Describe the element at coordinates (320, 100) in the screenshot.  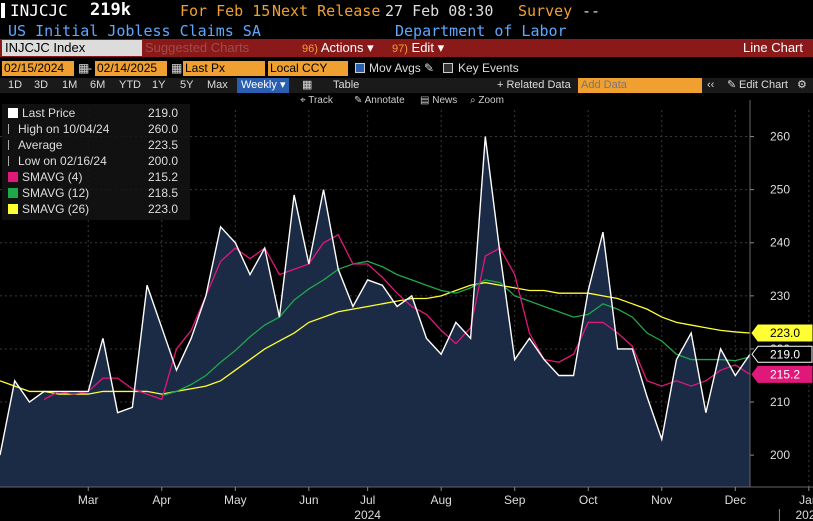
I see `track-label: Track` at that location.